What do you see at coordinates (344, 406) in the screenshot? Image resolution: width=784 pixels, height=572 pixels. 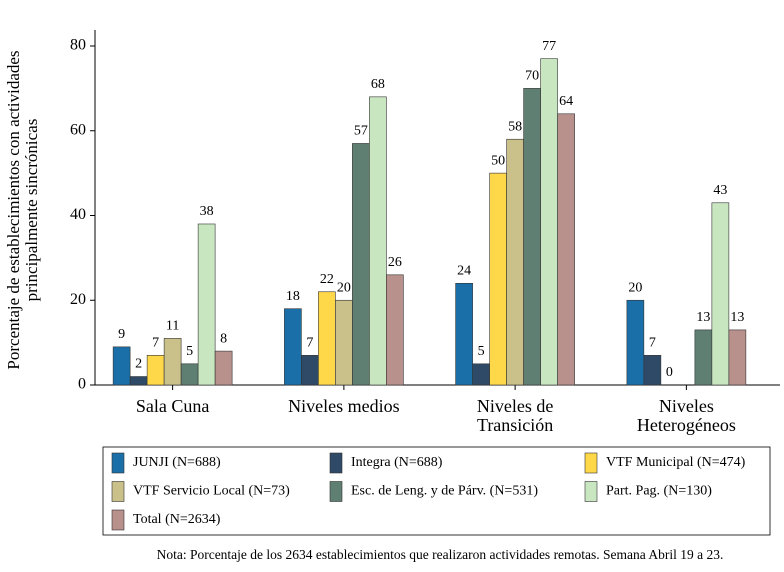 I see `x-tick-label: Niveles medios` at bounding box center [344, 406].